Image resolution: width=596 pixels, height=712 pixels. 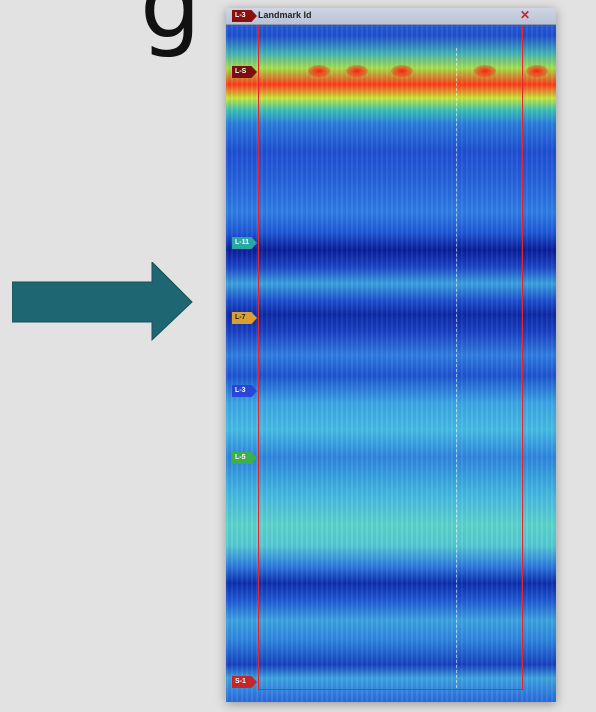 I want to click on window-titlebar: Landmark Id ✕, so click(x=391, y=16).